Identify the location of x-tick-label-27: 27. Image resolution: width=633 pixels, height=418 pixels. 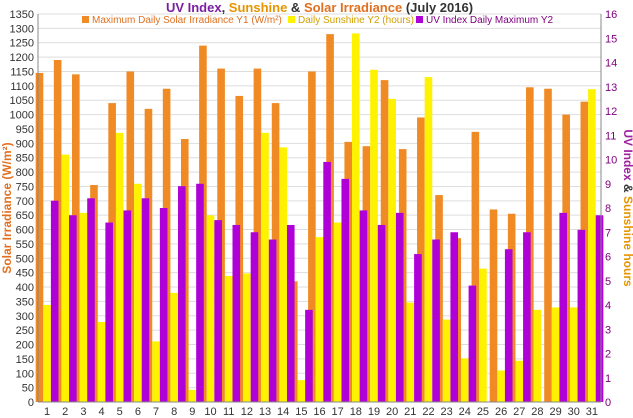
(519, 412).